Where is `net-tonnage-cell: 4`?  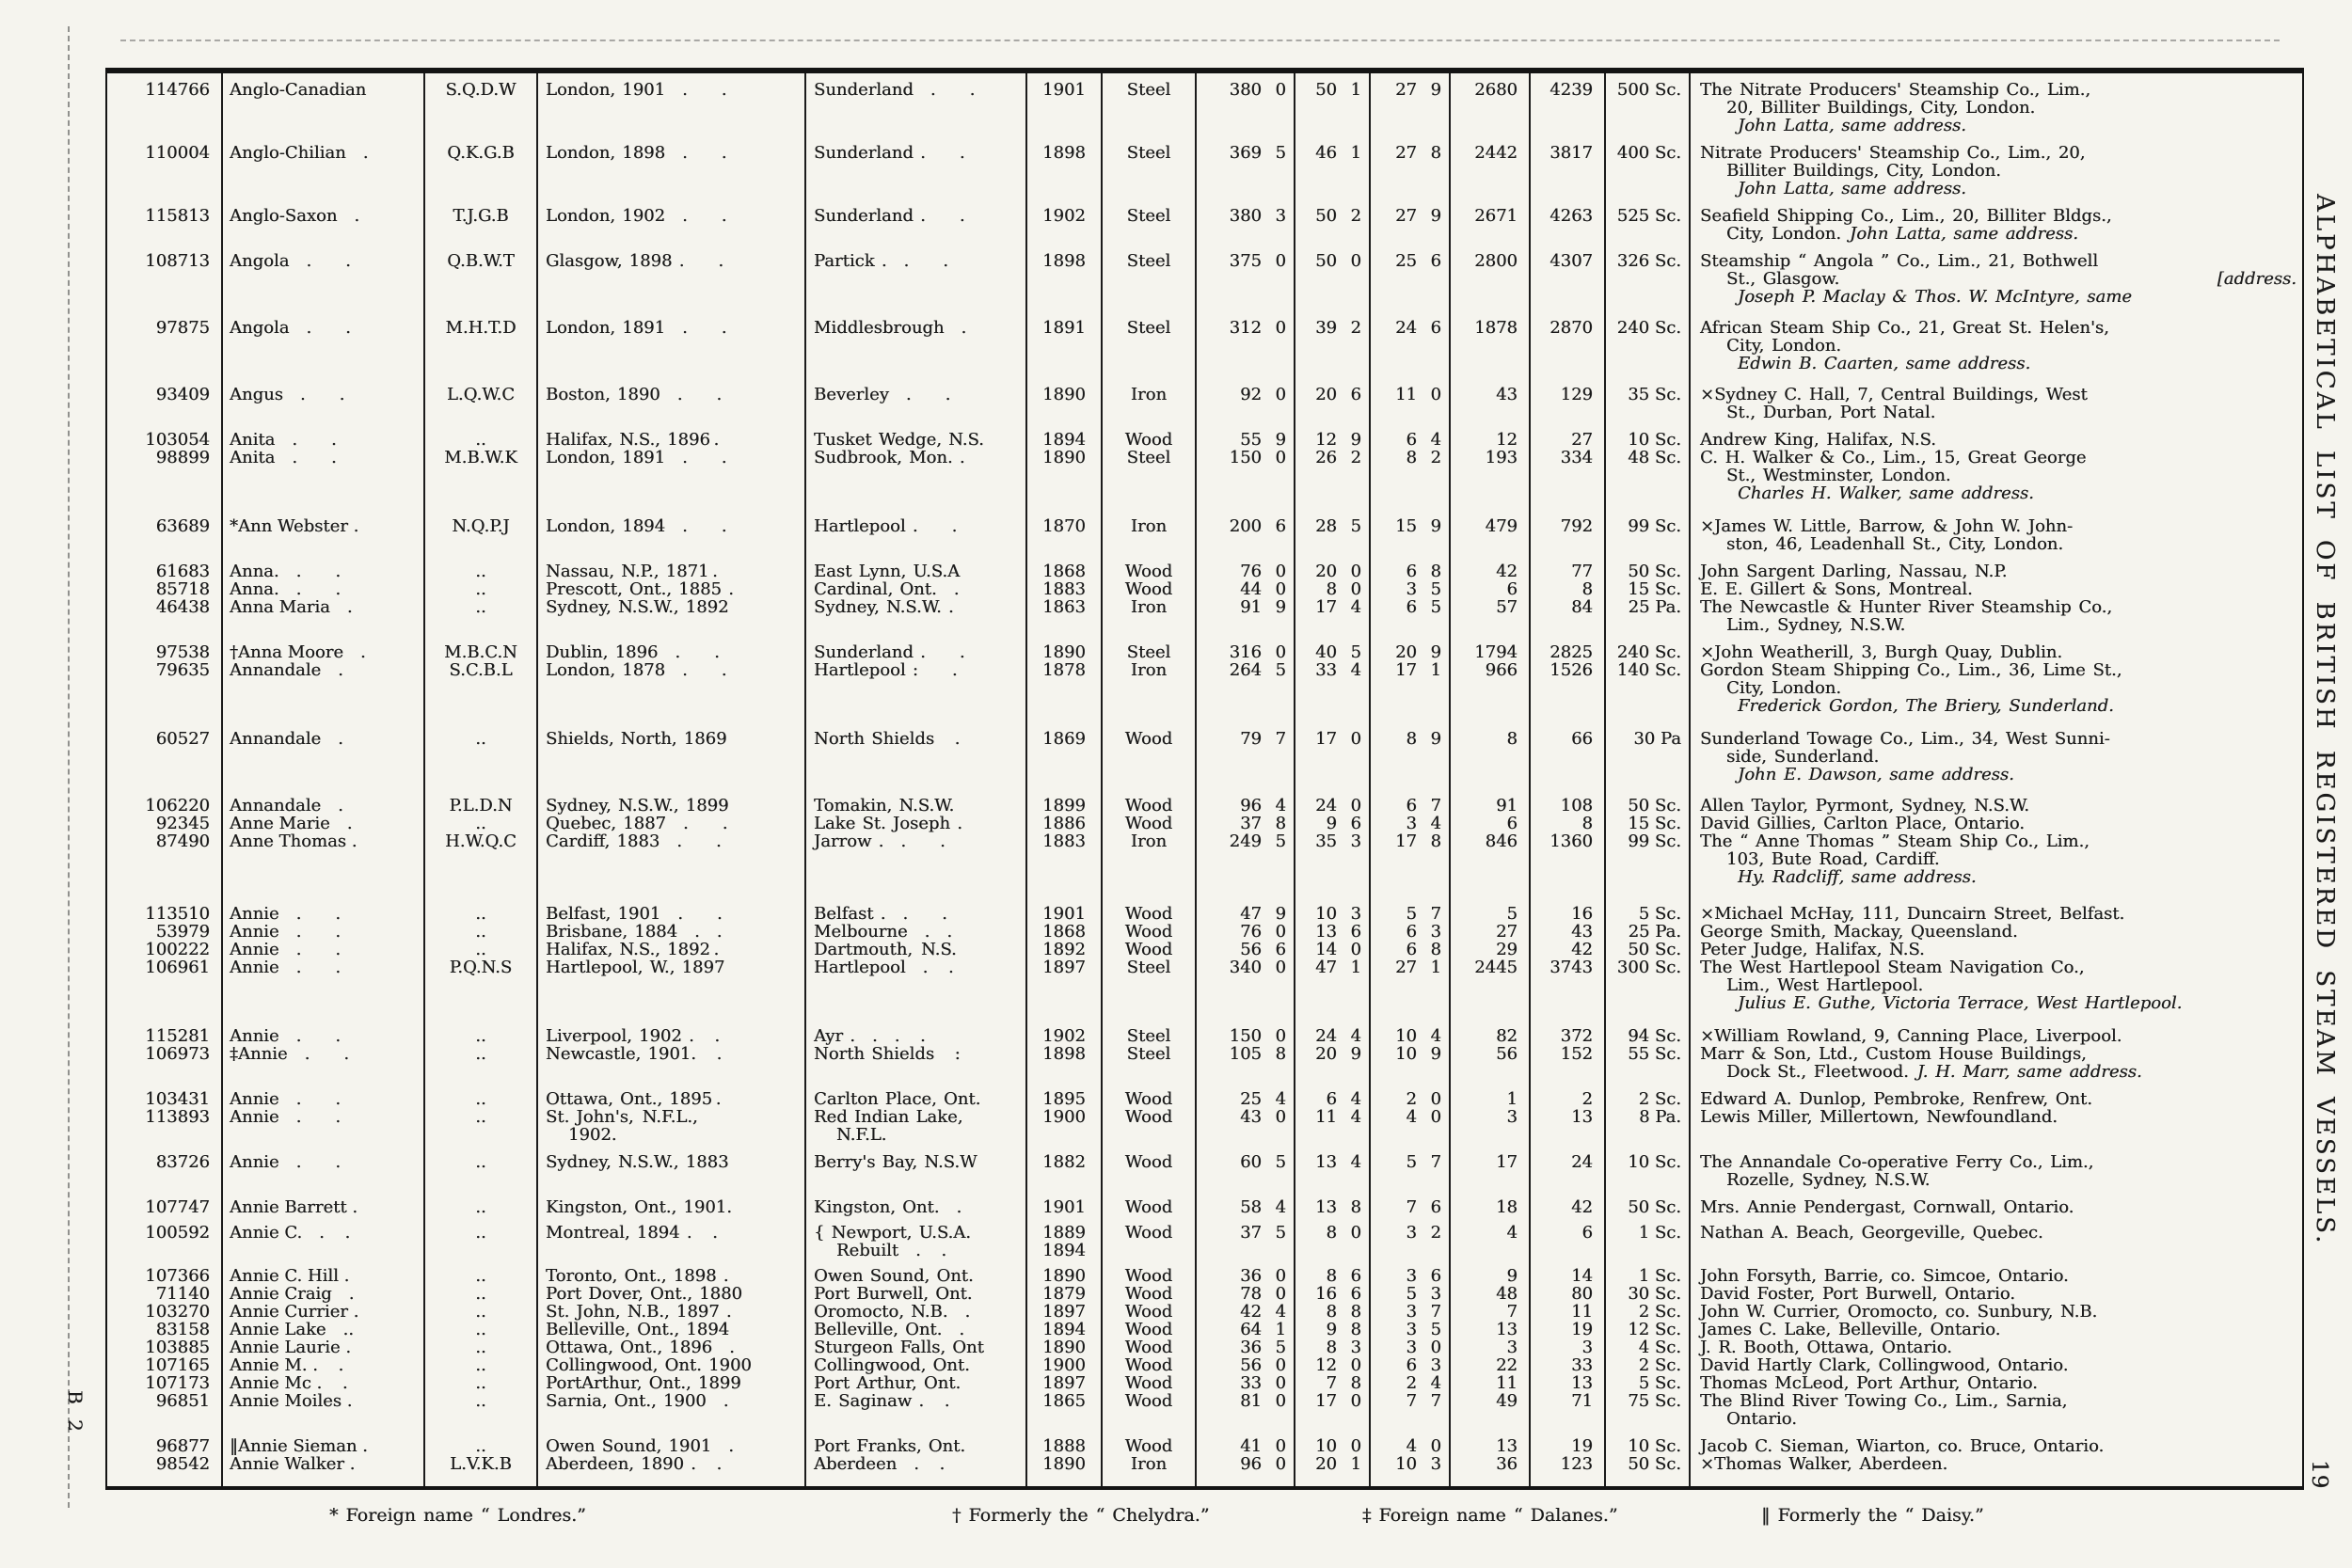
net-tonnage-cell: 4 is located at coordinates (1489, 1237).